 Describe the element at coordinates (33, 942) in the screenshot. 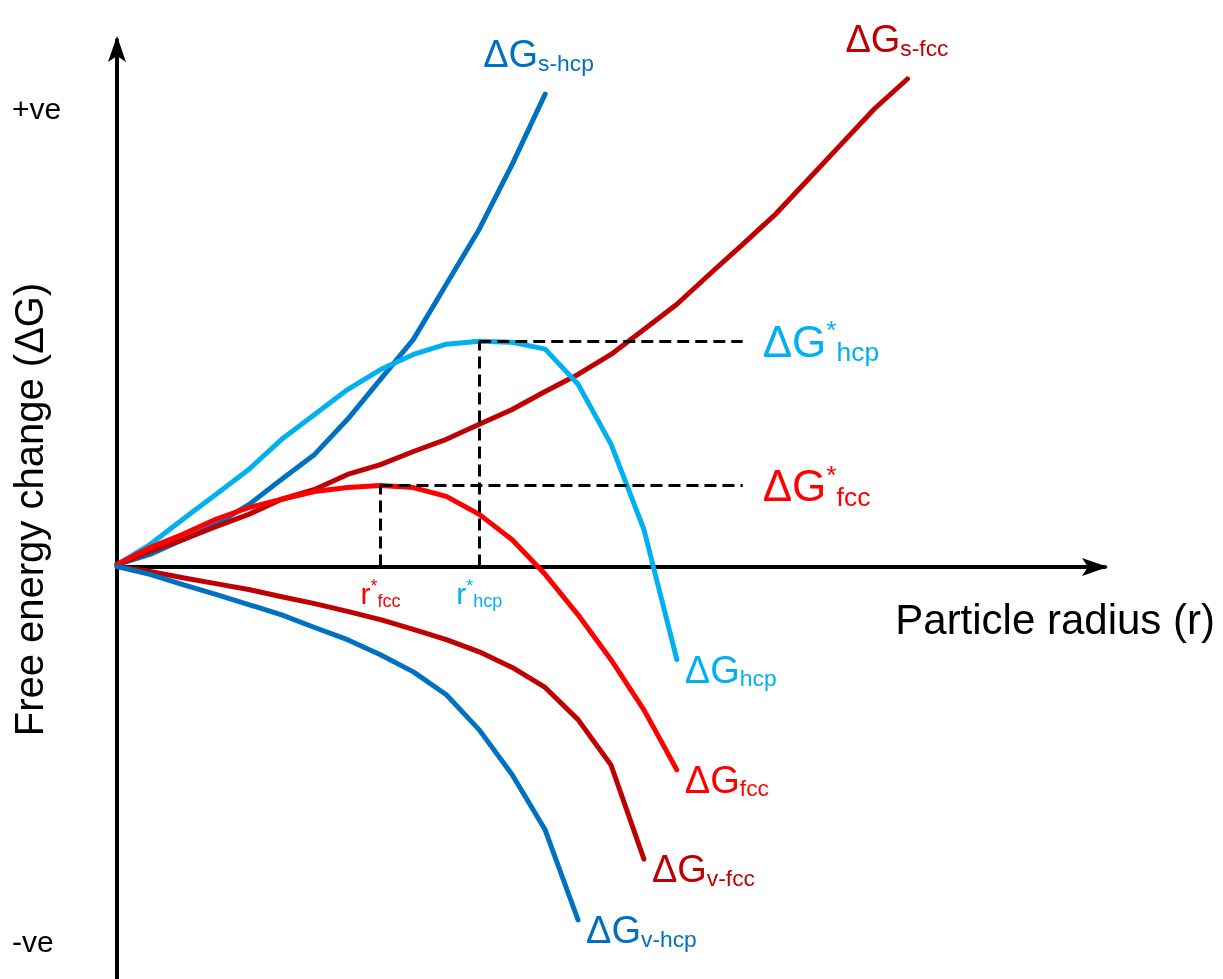

I see `text: -ve` at that location.